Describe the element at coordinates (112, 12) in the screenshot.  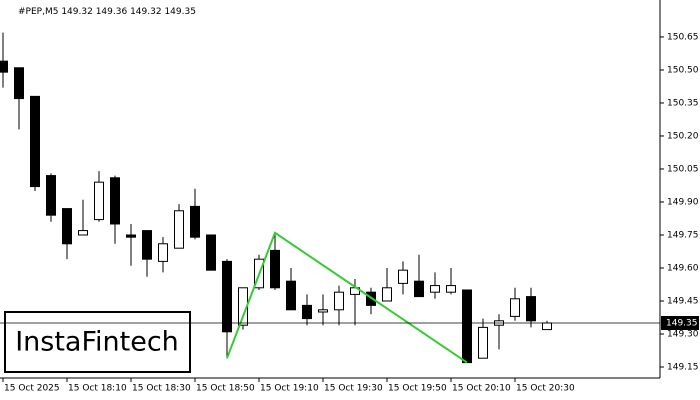
I see `ohlc-high: 149.36` at that location.